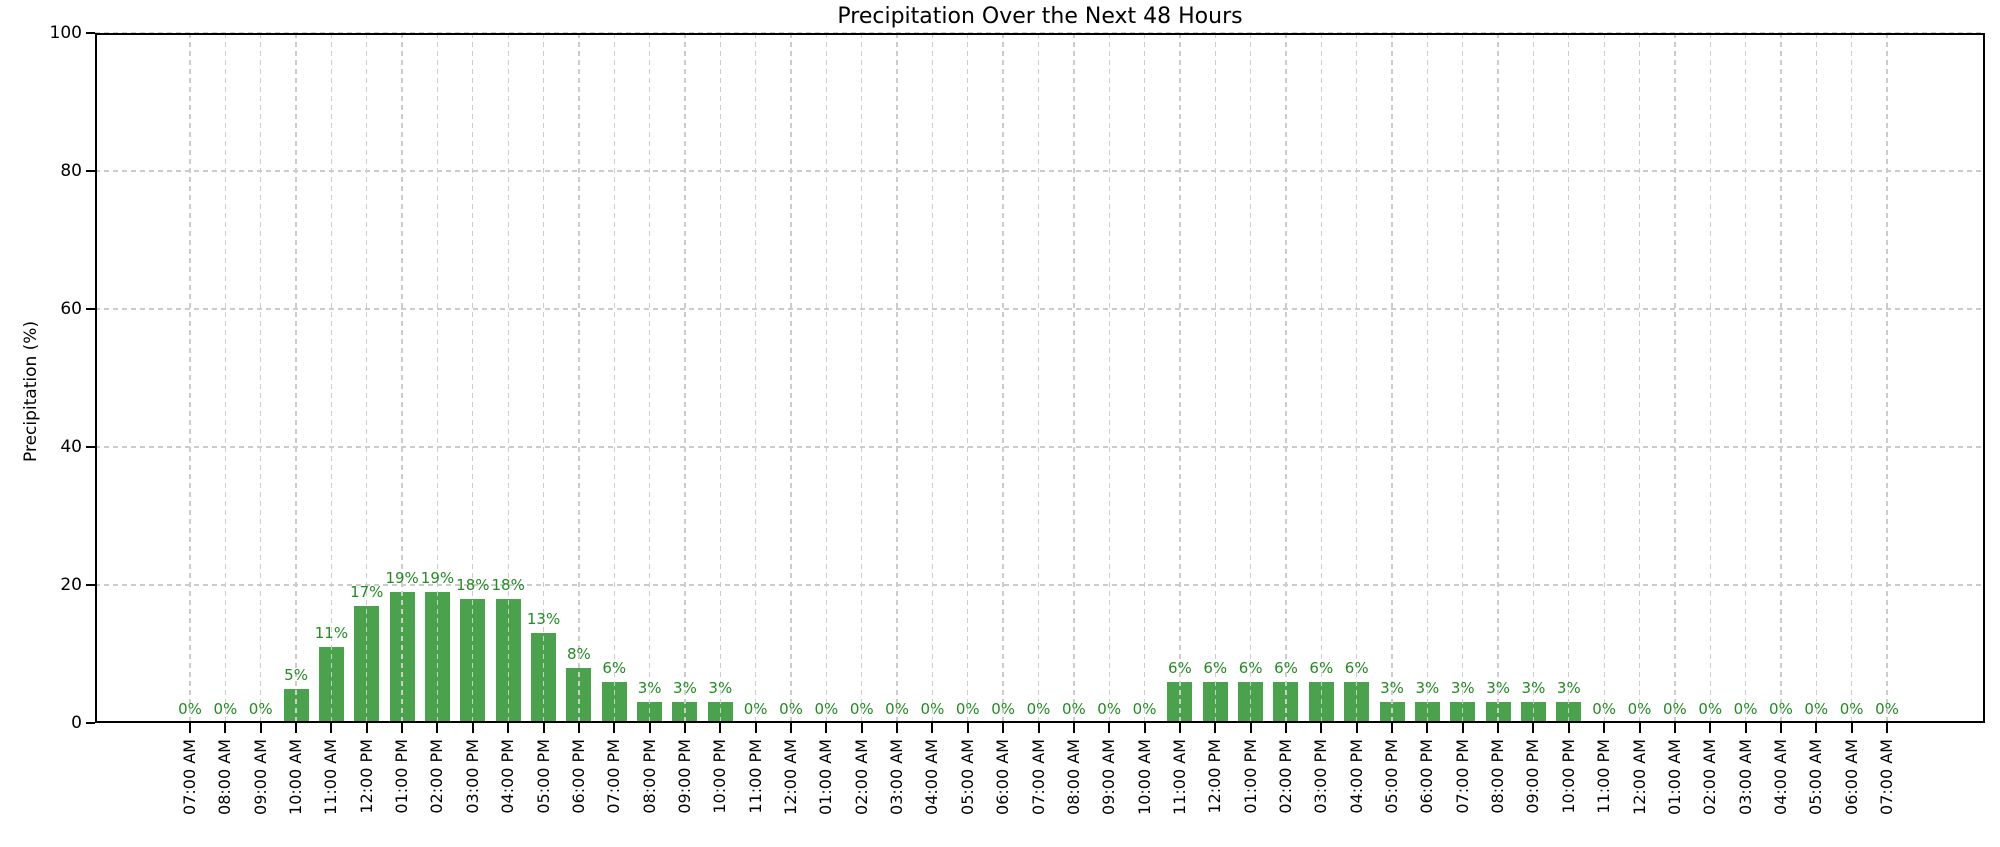 The image size is (2000, 847). What do you see at coordinates (1780, 777) in the screenshot?
I see `x-tick-label: 04:00 AM` at bounding box center [1780, 777].